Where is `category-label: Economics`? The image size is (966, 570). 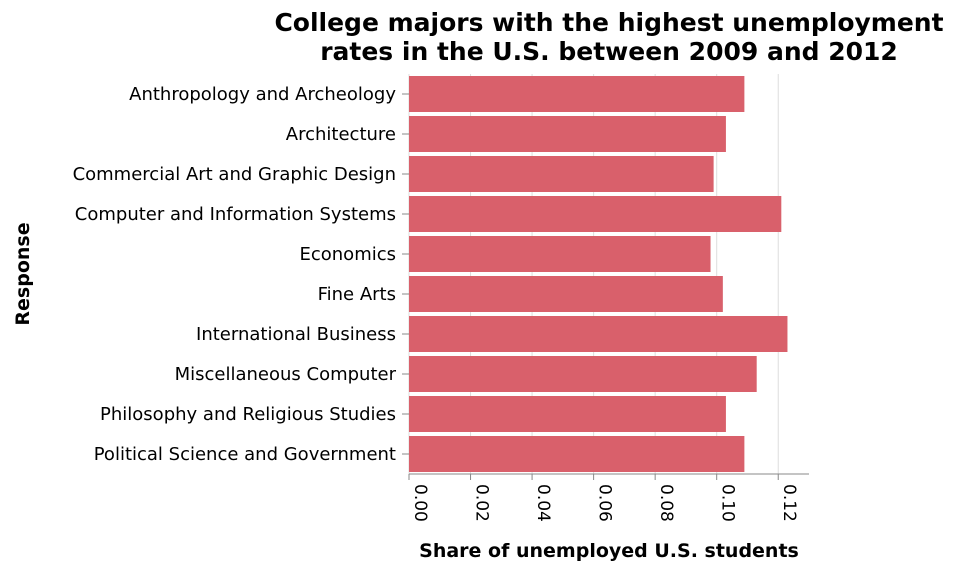 category-label: Economics is located at coordinates (347, 254).